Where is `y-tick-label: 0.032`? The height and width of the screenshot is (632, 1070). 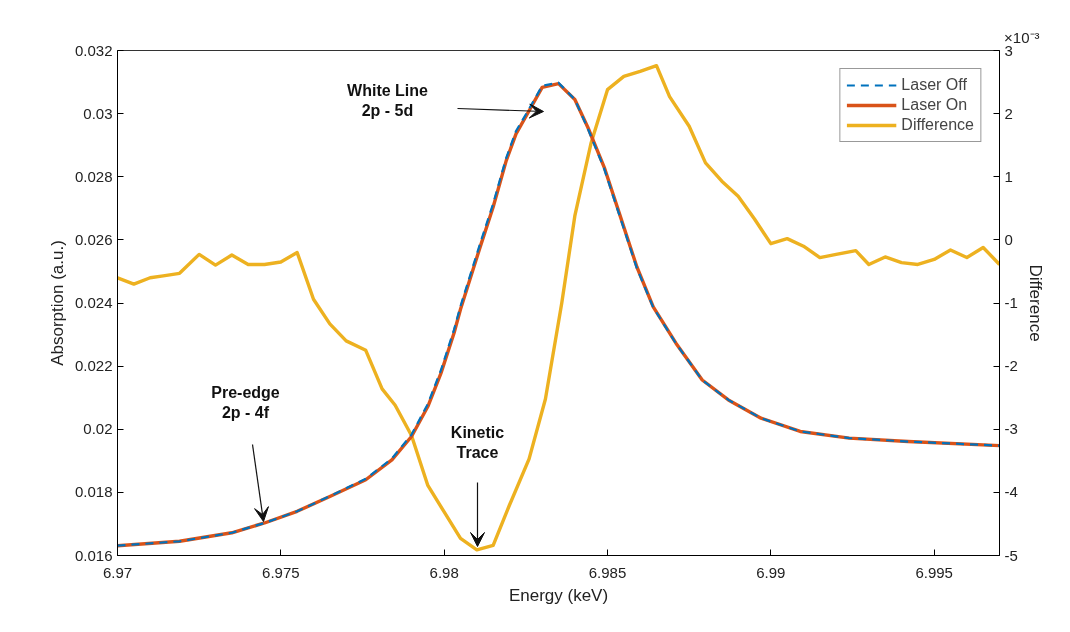
y-tick-label: 0.032 is located at coordinates (93, 50).